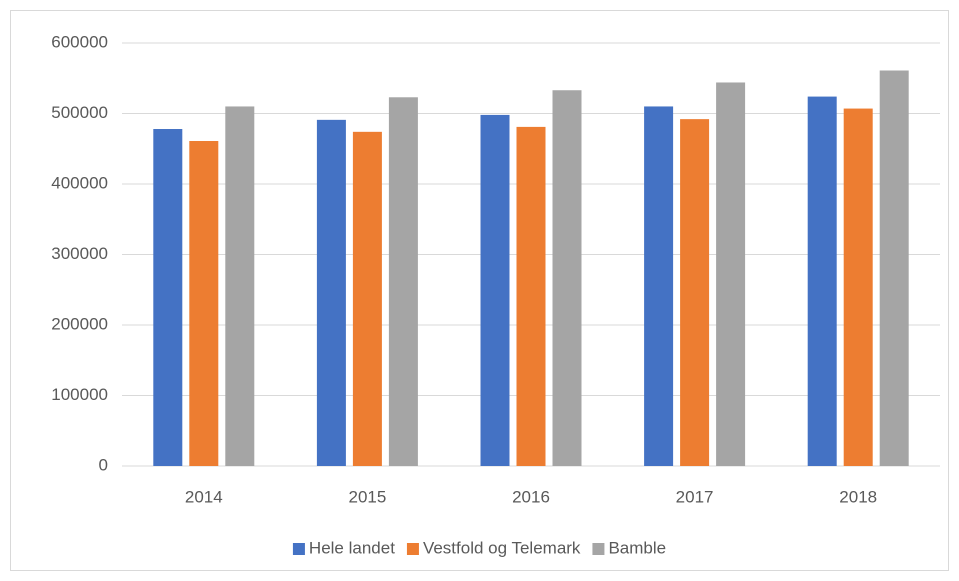 The height and width of the screenshot is (581, 959). I want to click on y-tick-label: 200000, so click(79, 323).